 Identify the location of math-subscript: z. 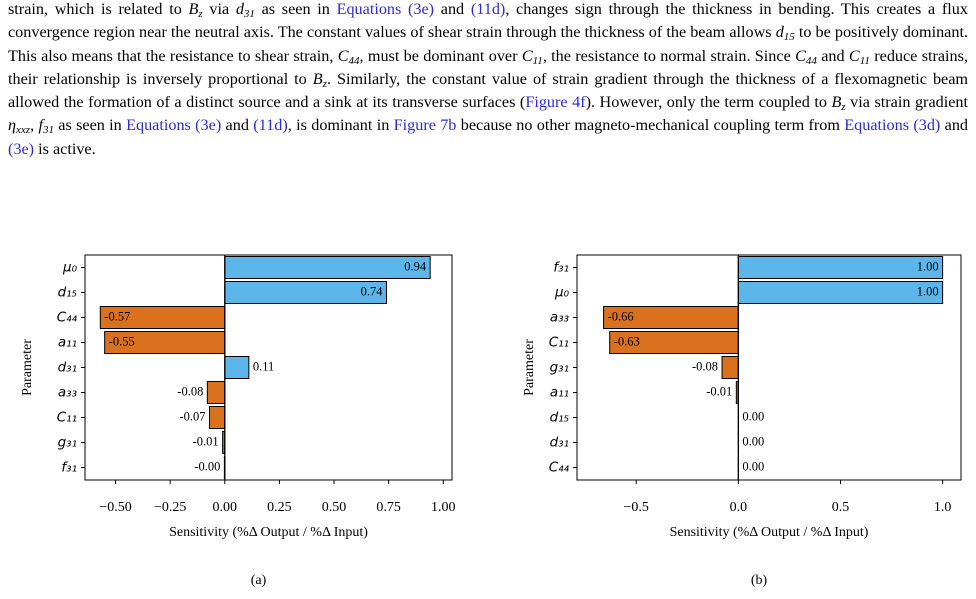
(200, 14).